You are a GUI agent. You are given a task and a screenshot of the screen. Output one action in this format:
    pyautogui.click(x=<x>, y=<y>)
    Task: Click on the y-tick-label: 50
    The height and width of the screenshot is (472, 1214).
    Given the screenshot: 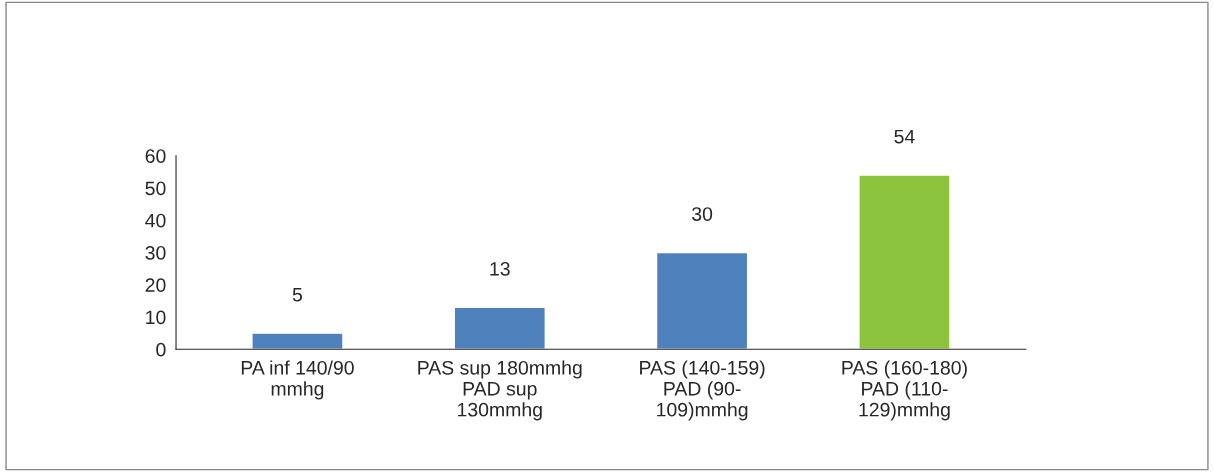 What is the action you would take?
    pyautogui.click(x=155, y=188)
    